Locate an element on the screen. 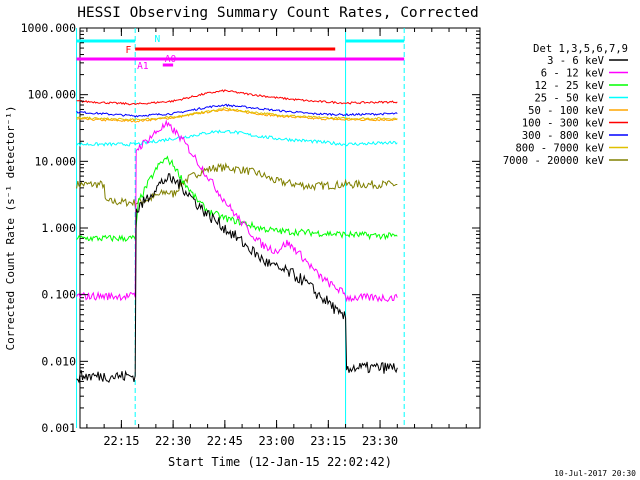 The width and height of the screenshot is (640, 480). legend-entry-label: 100 - 300 keV is located at coordinates (563, 124).